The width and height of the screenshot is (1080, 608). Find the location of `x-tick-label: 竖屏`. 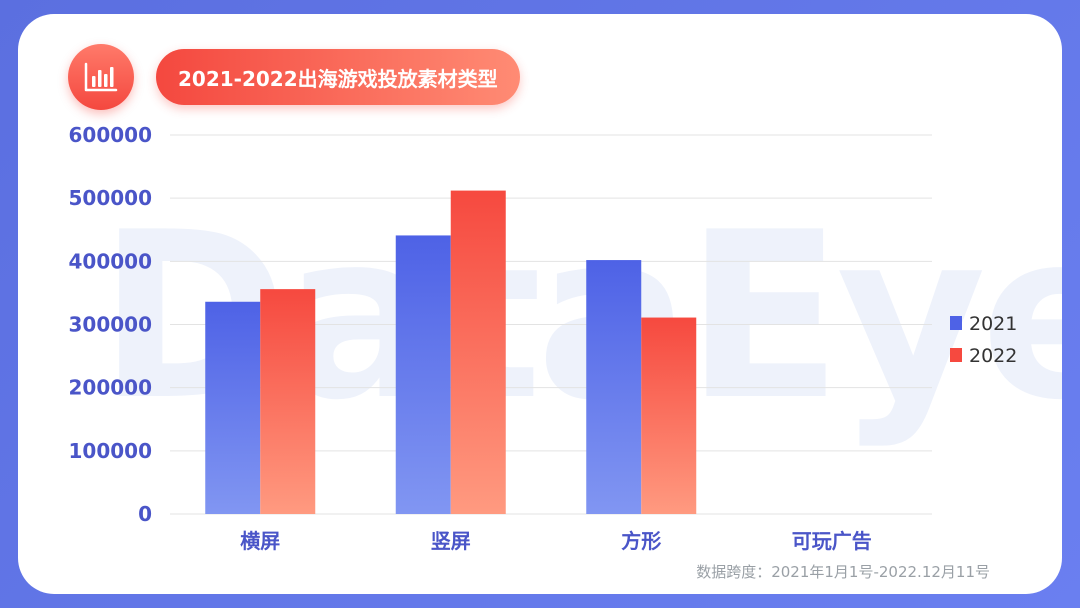

x-tick-label: 竖屏 is located at coordinates (451, 541).